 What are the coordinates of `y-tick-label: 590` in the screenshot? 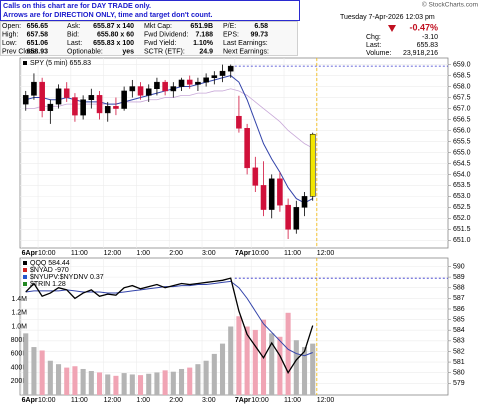 It's located at (459, 266).